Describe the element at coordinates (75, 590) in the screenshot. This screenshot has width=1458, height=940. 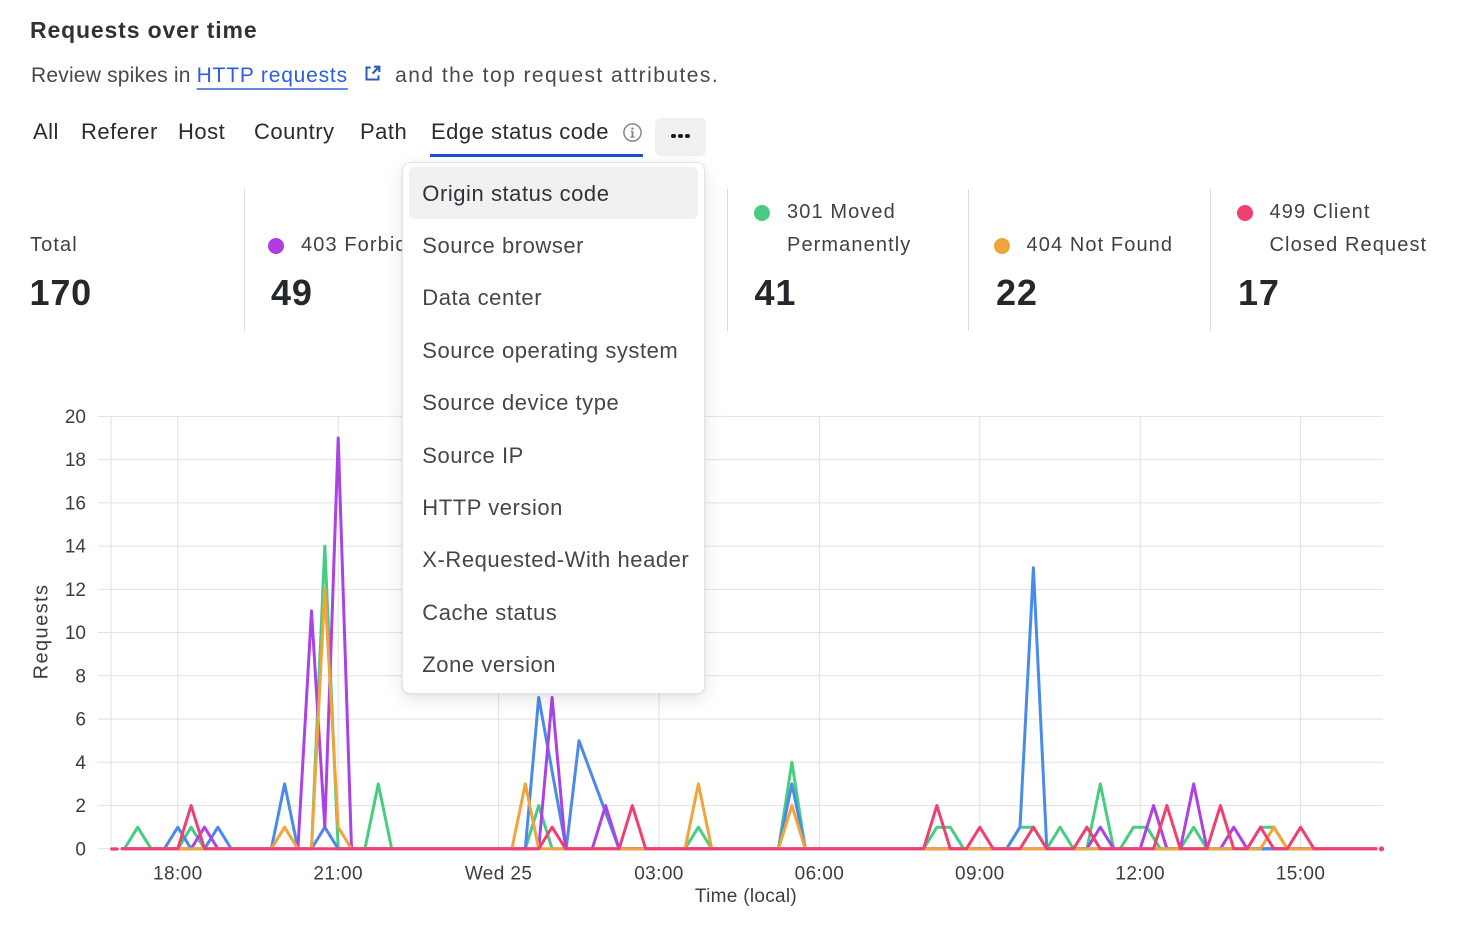
I see `svg-text: 12` at that location.